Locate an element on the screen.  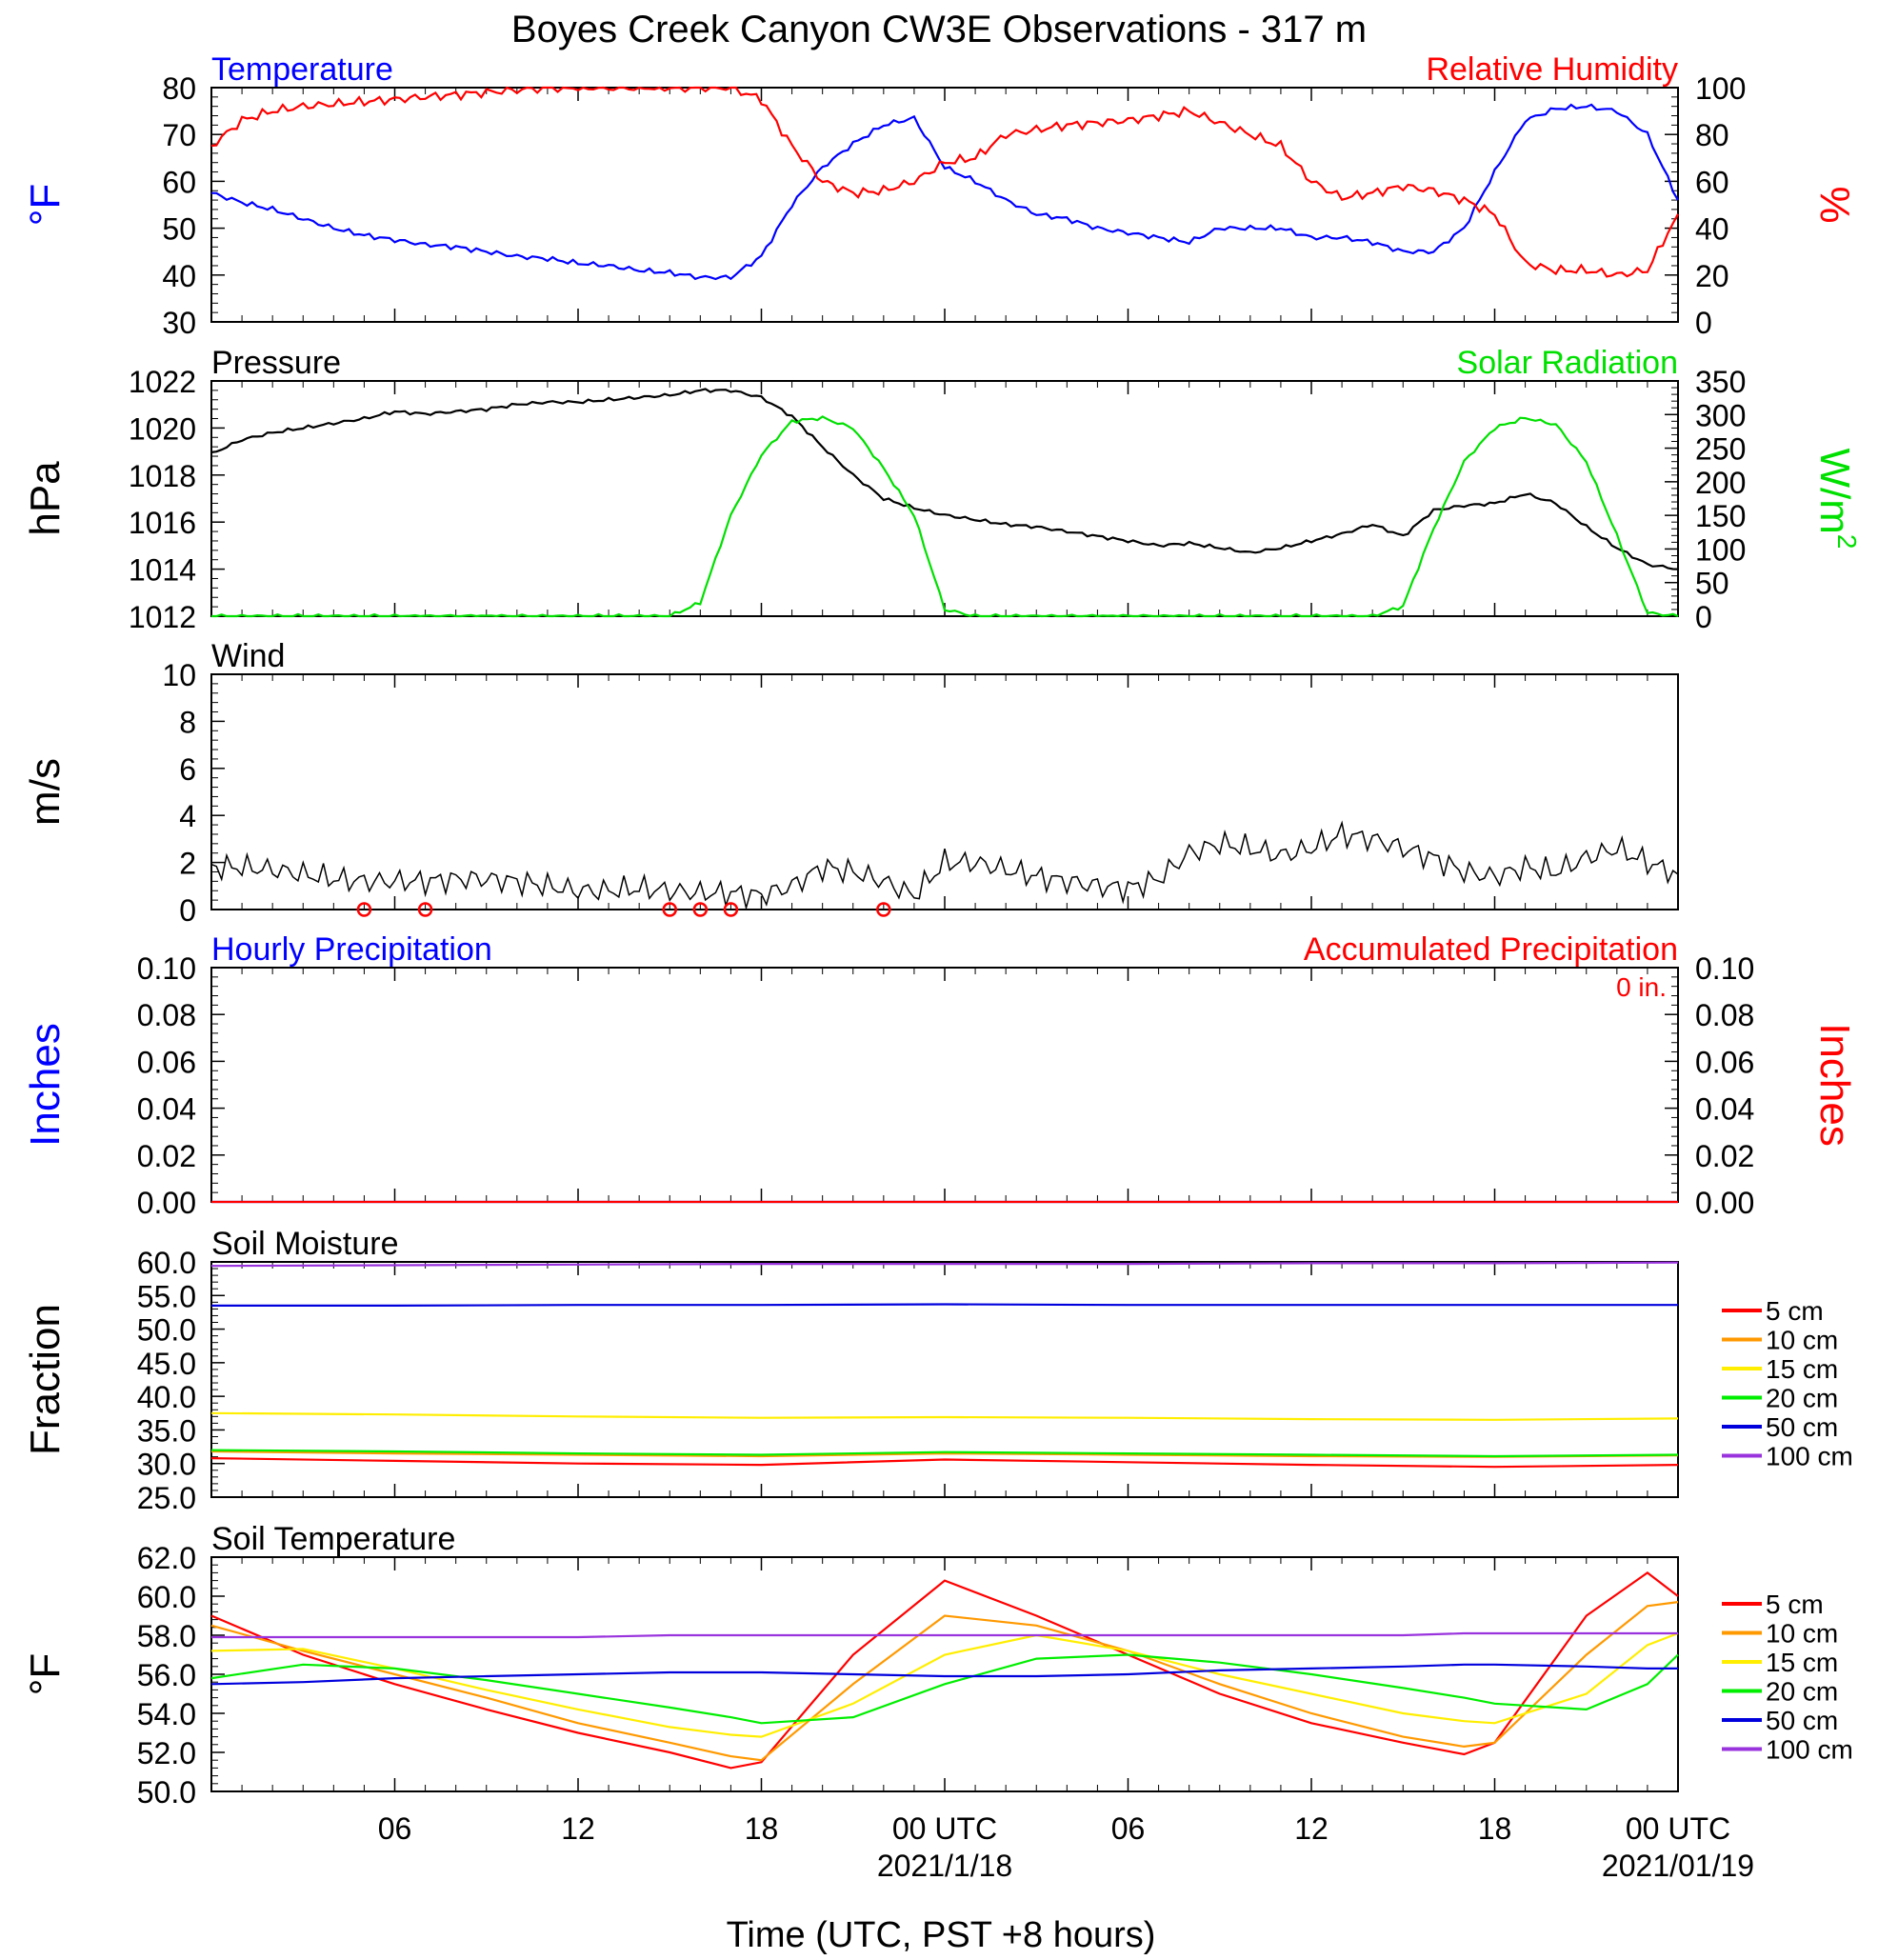
y-tick-label-right: 350 is located at coordinates (1720, 382).